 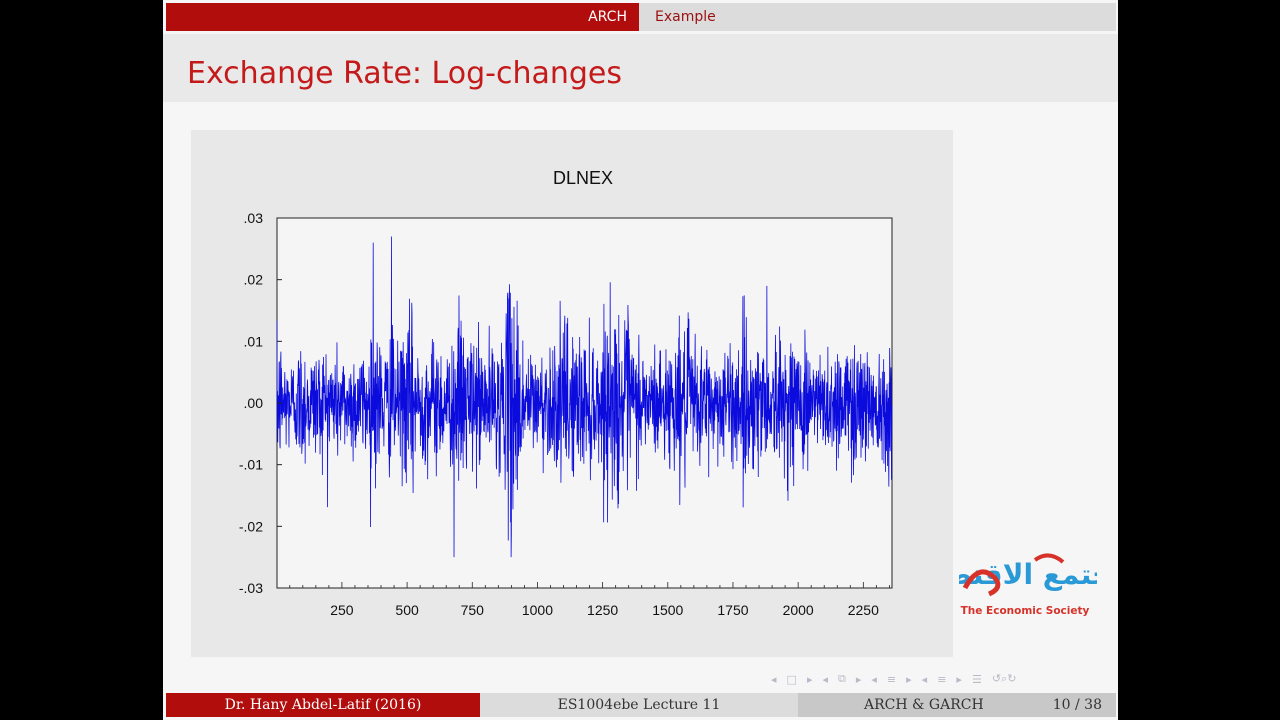 I want to click on nav-doc-icon: ≡, so click(x=942, y=679).